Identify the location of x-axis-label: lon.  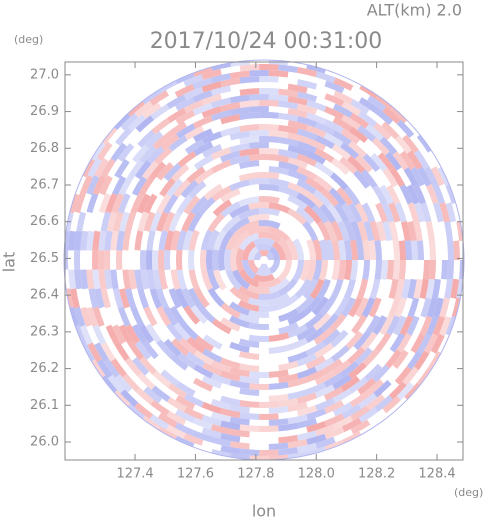
(264, 511).